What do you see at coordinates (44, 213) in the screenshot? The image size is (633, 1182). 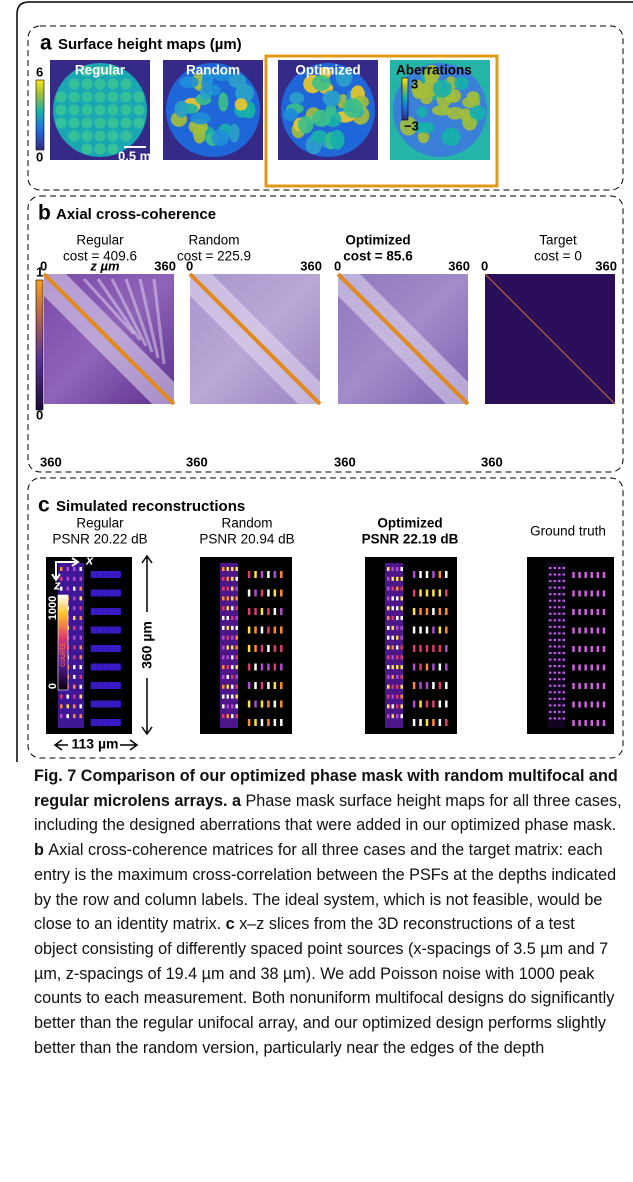 I see `panel-label: b` at bounding box center [44, 213].